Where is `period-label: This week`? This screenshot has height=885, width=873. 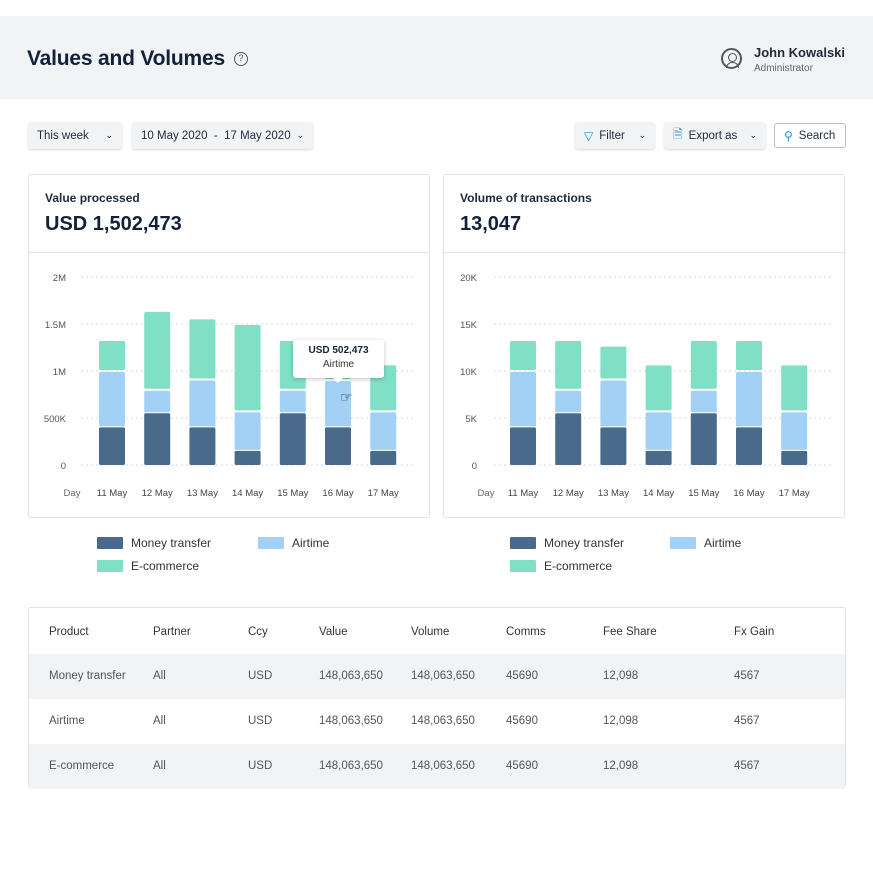
period-label: This week is located at coordinates (63, 135).